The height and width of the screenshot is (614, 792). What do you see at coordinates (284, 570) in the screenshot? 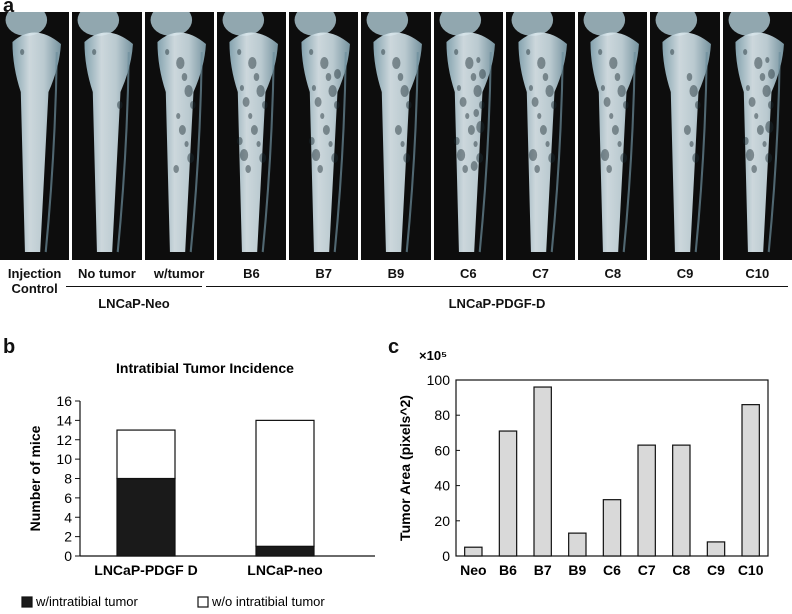
I see `category-label: LNCaP-neo` at bounding box center [284, 570].